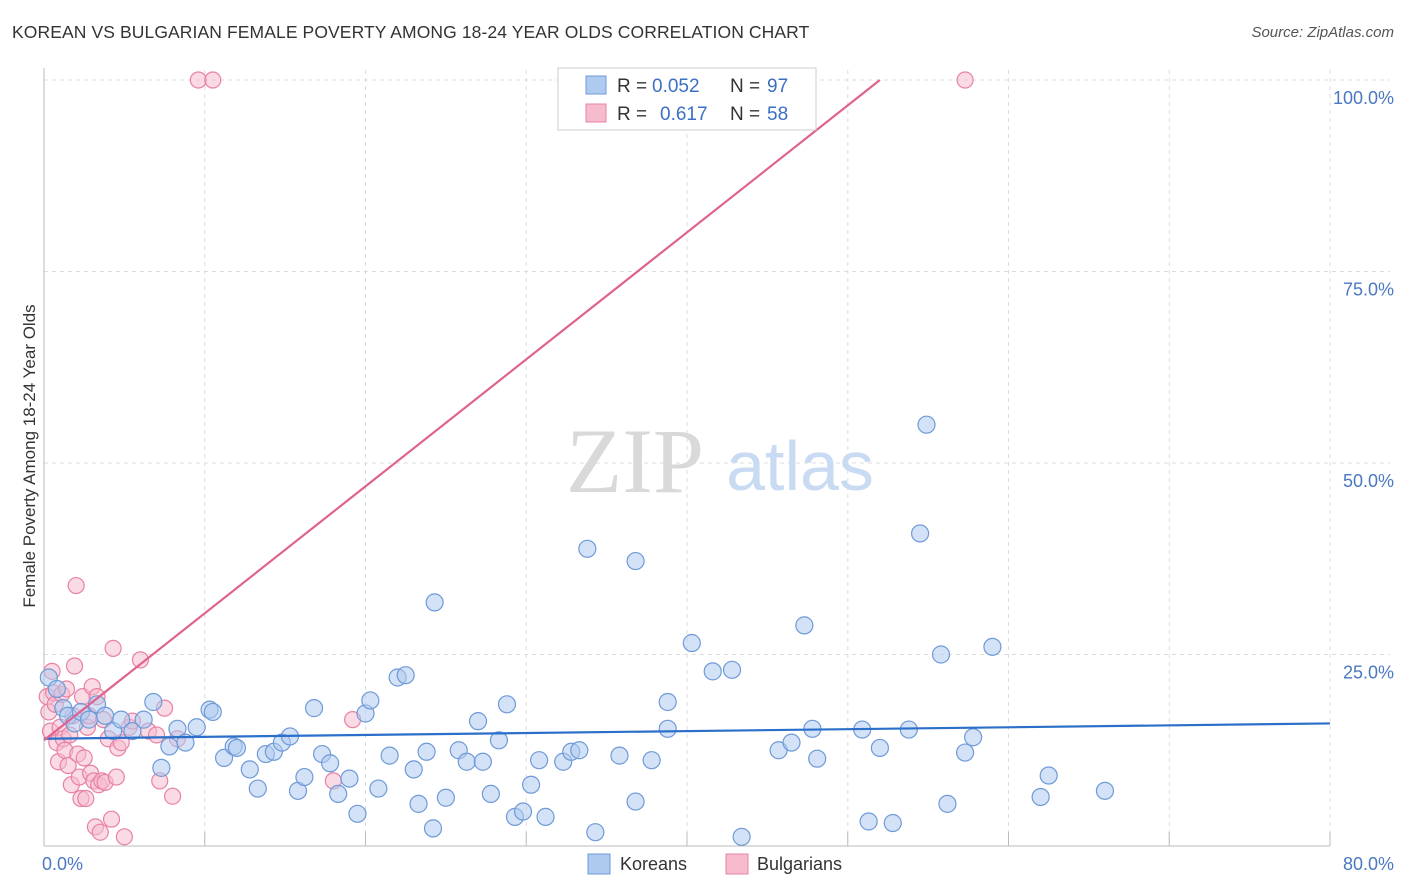  I want to click on bottom-legend-bulgarian-swatch, so click(737, 864).